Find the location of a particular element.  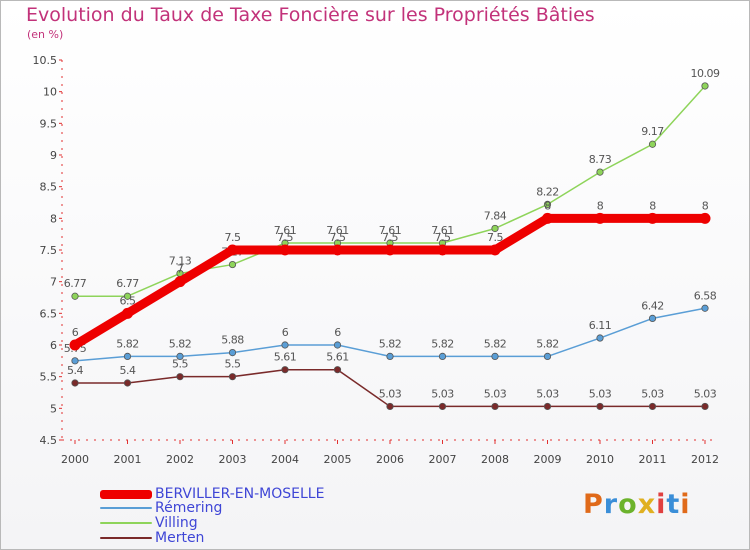

legend-label: Villing is located at coordinates (176, 523).